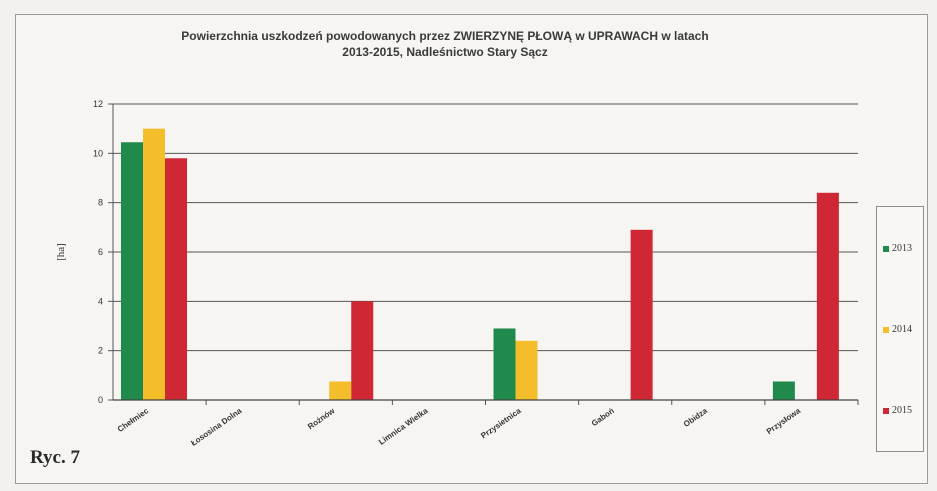  I want to click on legend-item-2015: 2015, so click(897, 410).